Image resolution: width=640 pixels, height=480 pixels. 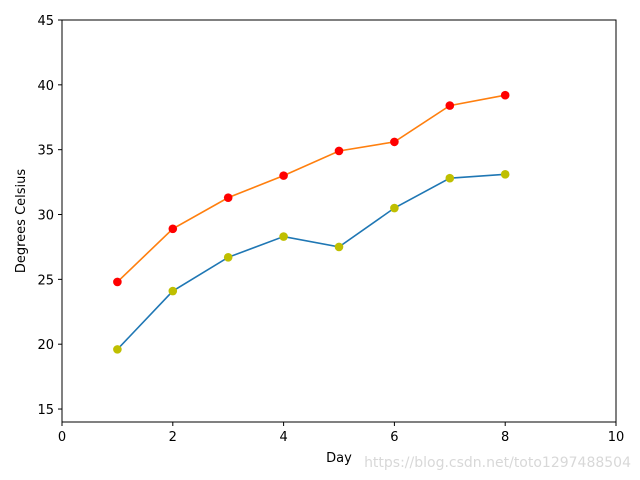 I want to click on y-tick-label: 20, so click(x=45, y=345).